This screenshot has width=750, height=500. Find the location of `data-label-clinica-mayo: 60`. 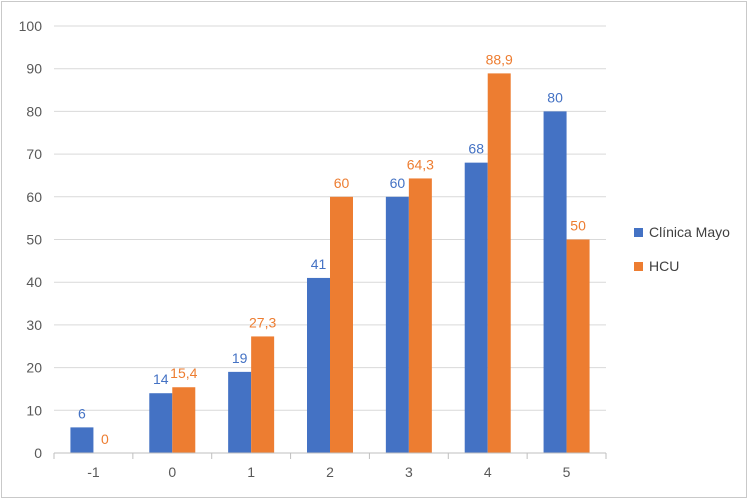

data-label-clinica-mayo: 60 is located at coordinates (398, 183).